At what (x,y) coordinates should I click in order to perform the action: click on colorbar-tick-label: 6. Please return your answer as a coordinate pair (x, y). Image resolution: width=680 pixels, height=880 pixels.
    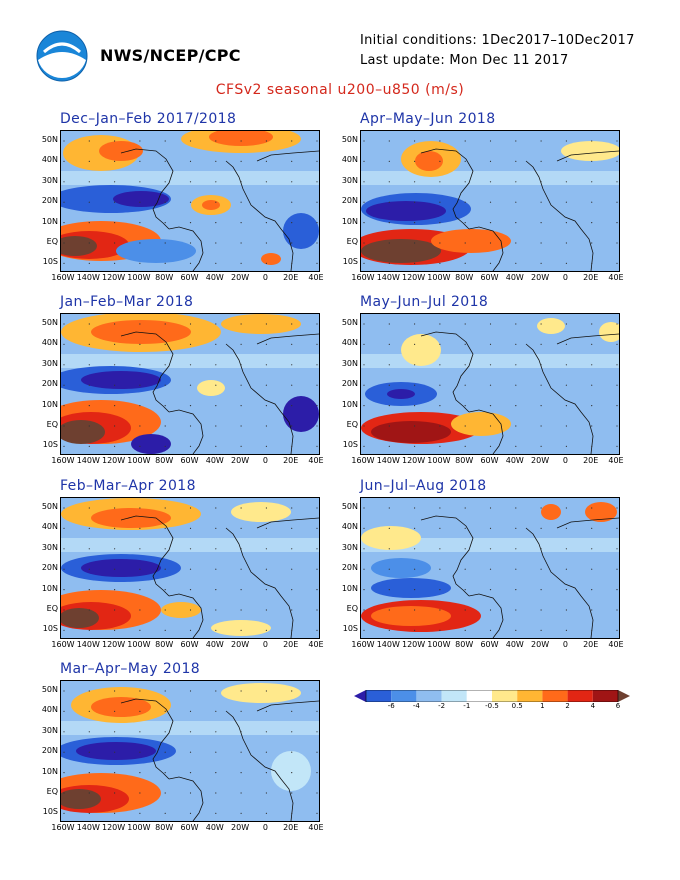
    Looking at the image, I should click on (618, 706).